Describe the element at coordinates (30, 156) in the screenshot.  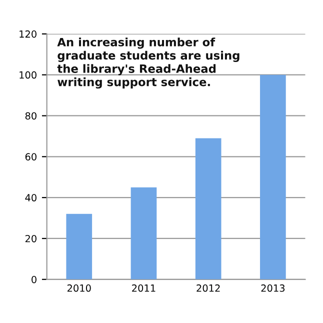
I see `y-tick-label: 60` at that location.